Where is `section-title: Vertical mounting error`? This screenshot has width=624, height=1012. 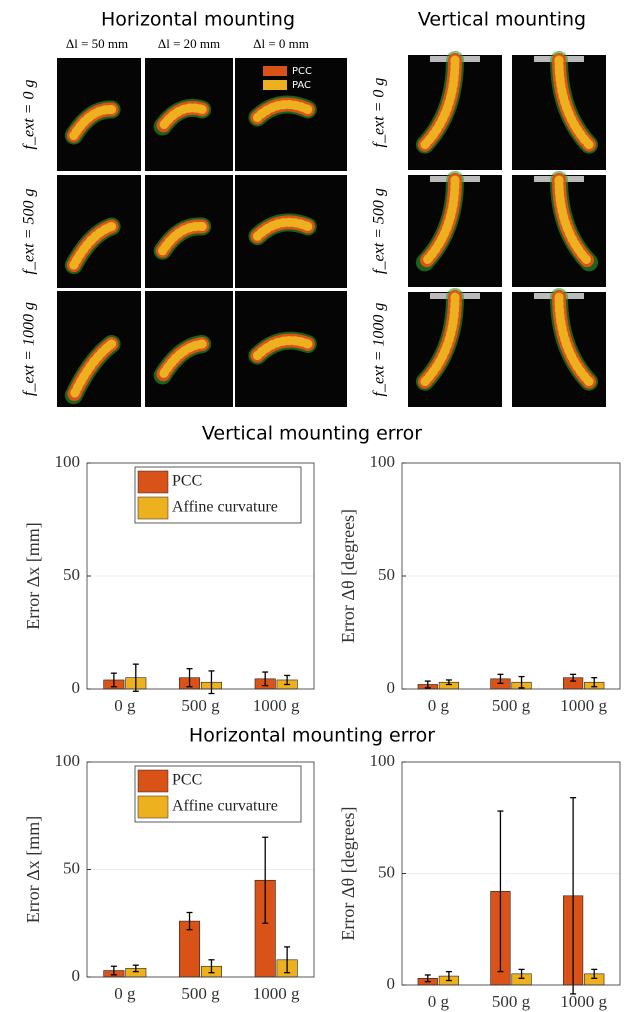 section-title: Vertical mounting error is located at coordinates (312, 434).